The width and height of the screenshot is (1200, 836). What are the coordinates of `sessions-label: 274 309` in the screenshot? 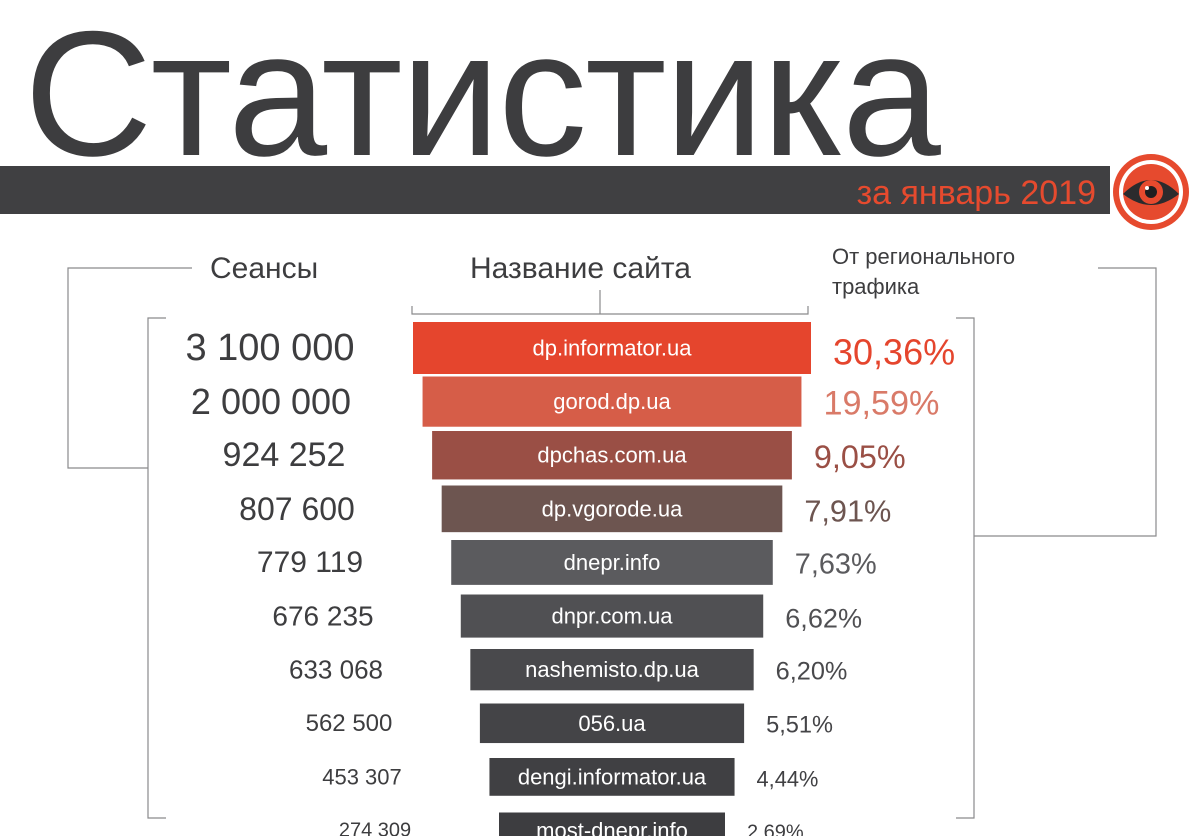 It's located at (375, 828).